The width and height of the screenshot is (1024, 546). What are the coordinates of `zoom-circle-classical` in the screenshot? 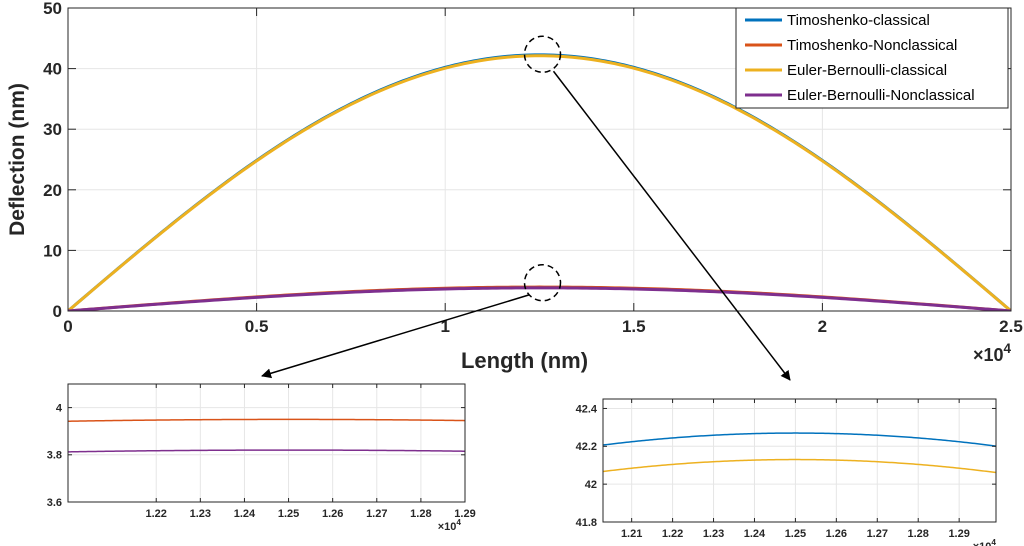 It's located at (542, 54).